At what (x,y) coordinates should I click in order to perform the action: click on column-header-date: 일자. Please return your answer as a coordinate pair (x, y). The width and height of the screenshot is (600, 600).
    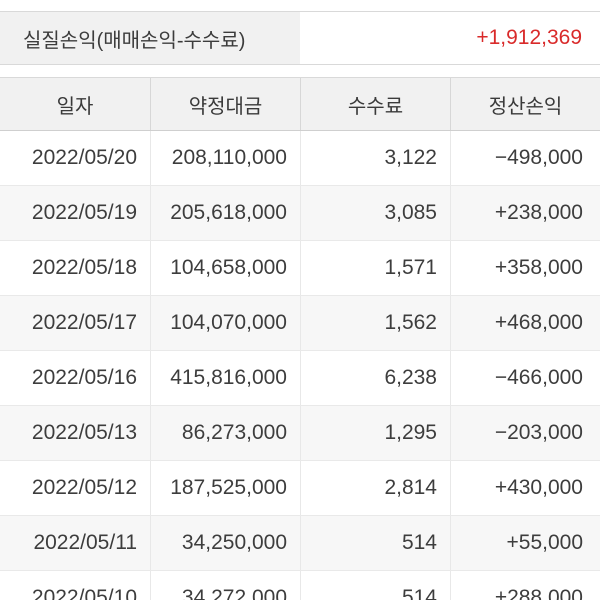
    Looking at the image, I should click on (75, 106).